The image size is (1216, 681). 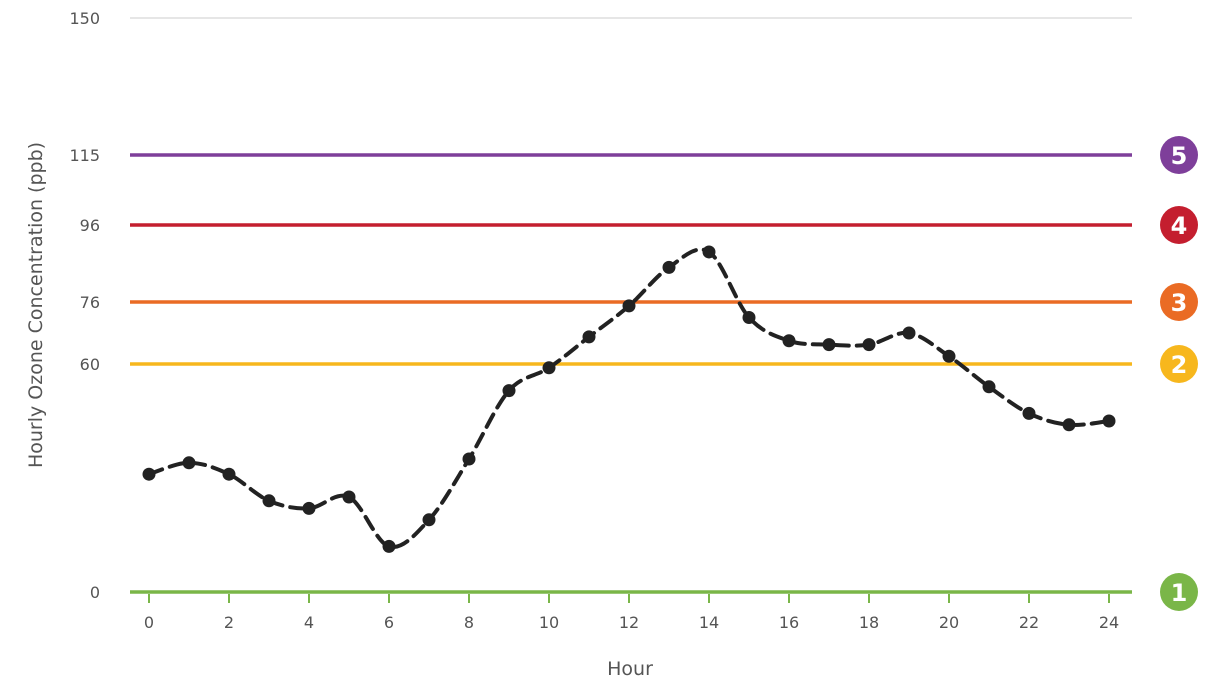 I want to click on x-tick-label: 18, so click(x=869, y=622).